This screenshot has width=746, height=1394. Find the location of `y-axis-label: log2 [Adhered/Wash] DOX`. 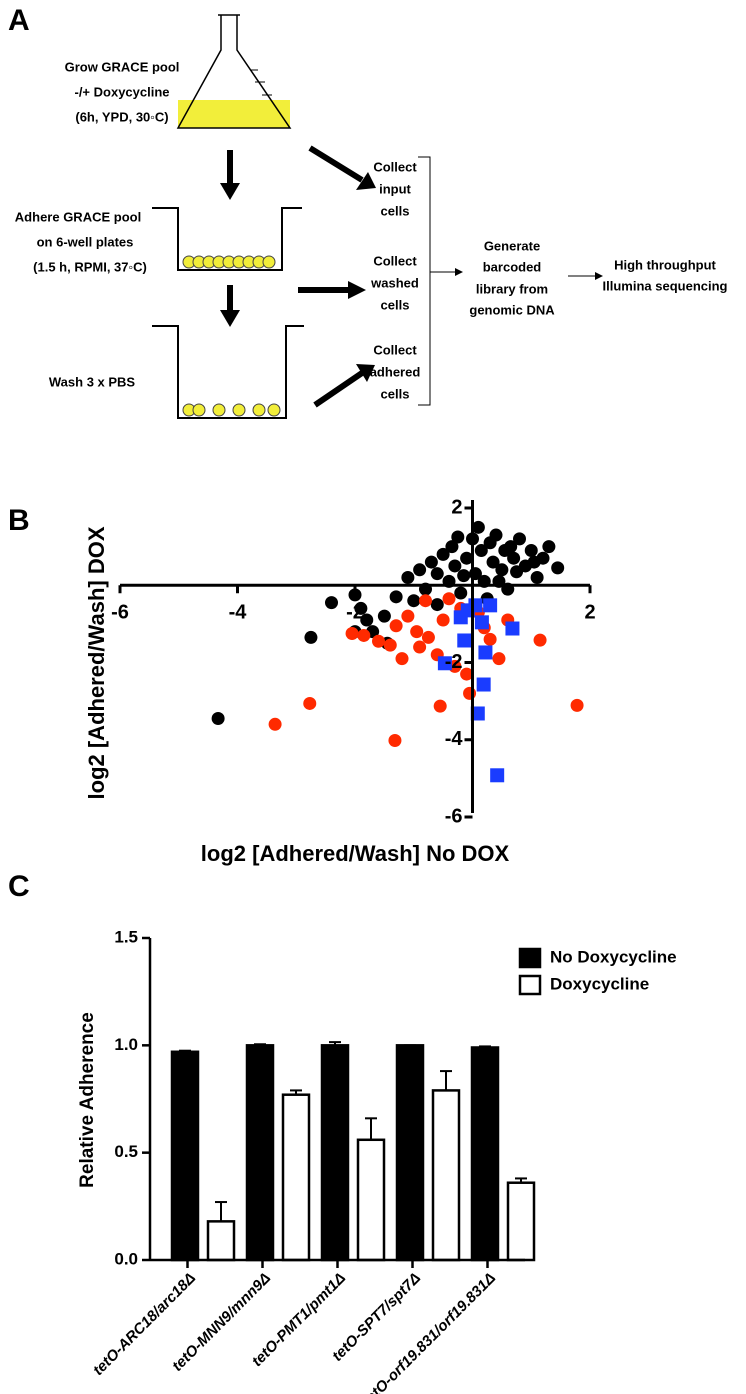

y-axis-label: log2 [Adhered/Wash] DOX is located at coordinates (96, 662).